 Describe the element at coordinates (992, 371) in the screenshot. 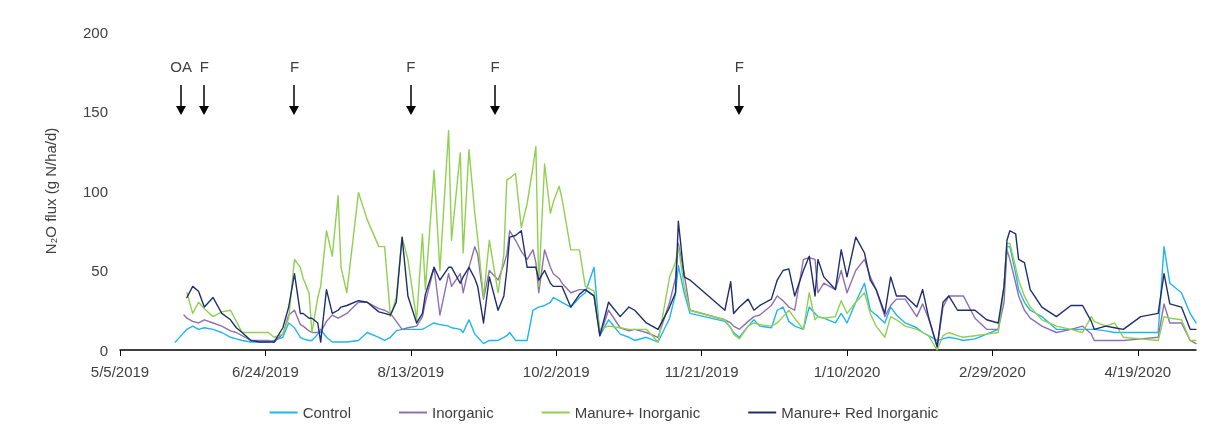

I see `x-tick-label: 2/29/2020` at that location.